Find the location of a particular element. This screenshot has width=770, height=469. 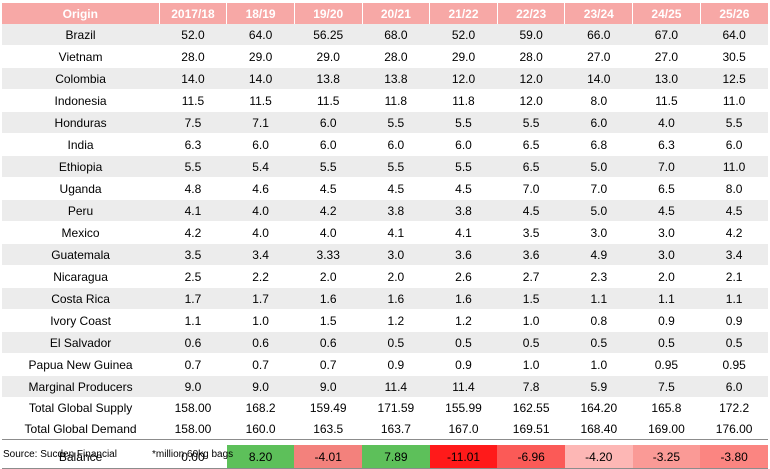

value-cell: 155.99 is located at coordinates (463, 408).